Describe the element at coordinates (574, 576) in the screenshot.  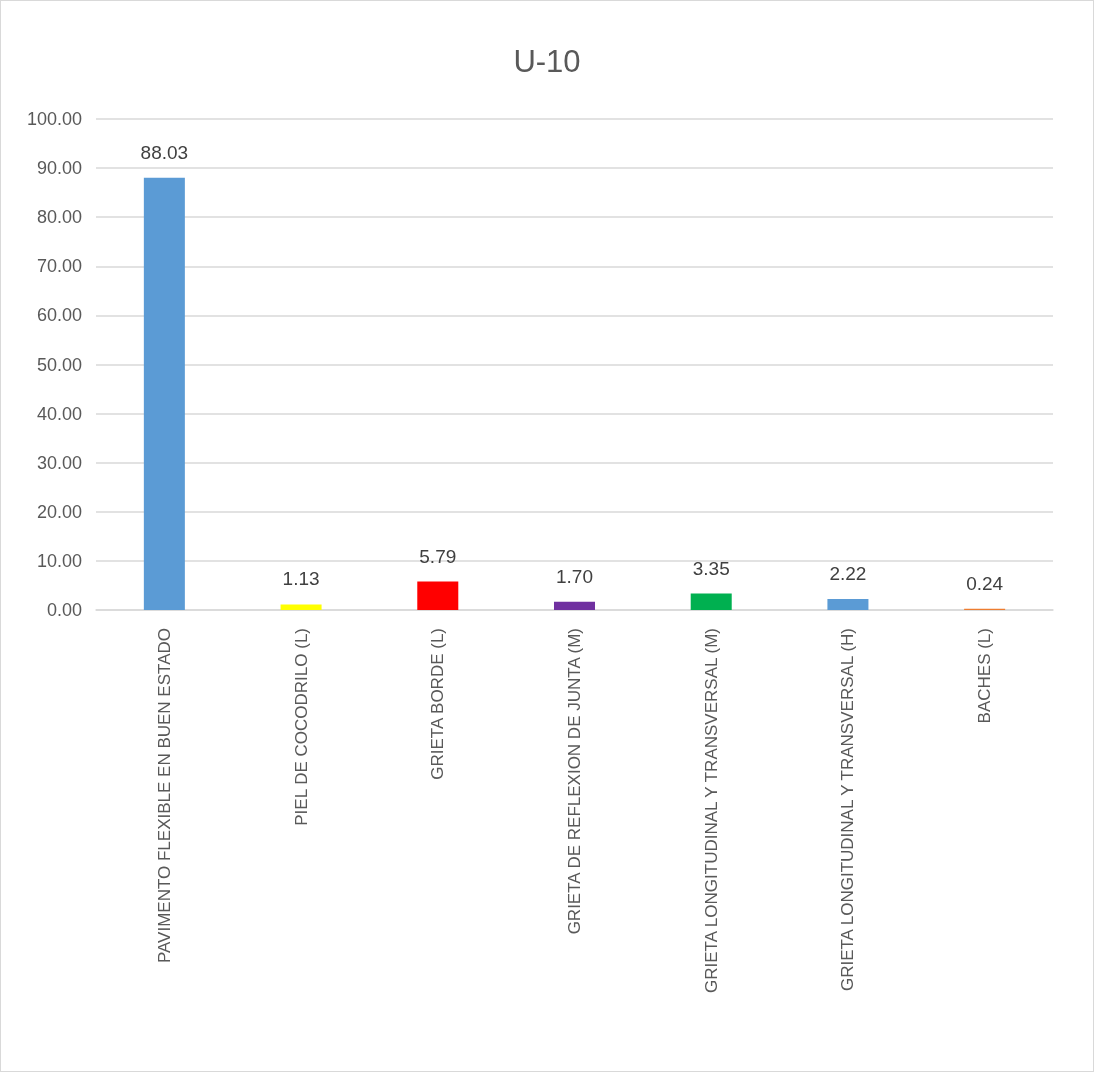
I see `data-label: 1.70` at that location.